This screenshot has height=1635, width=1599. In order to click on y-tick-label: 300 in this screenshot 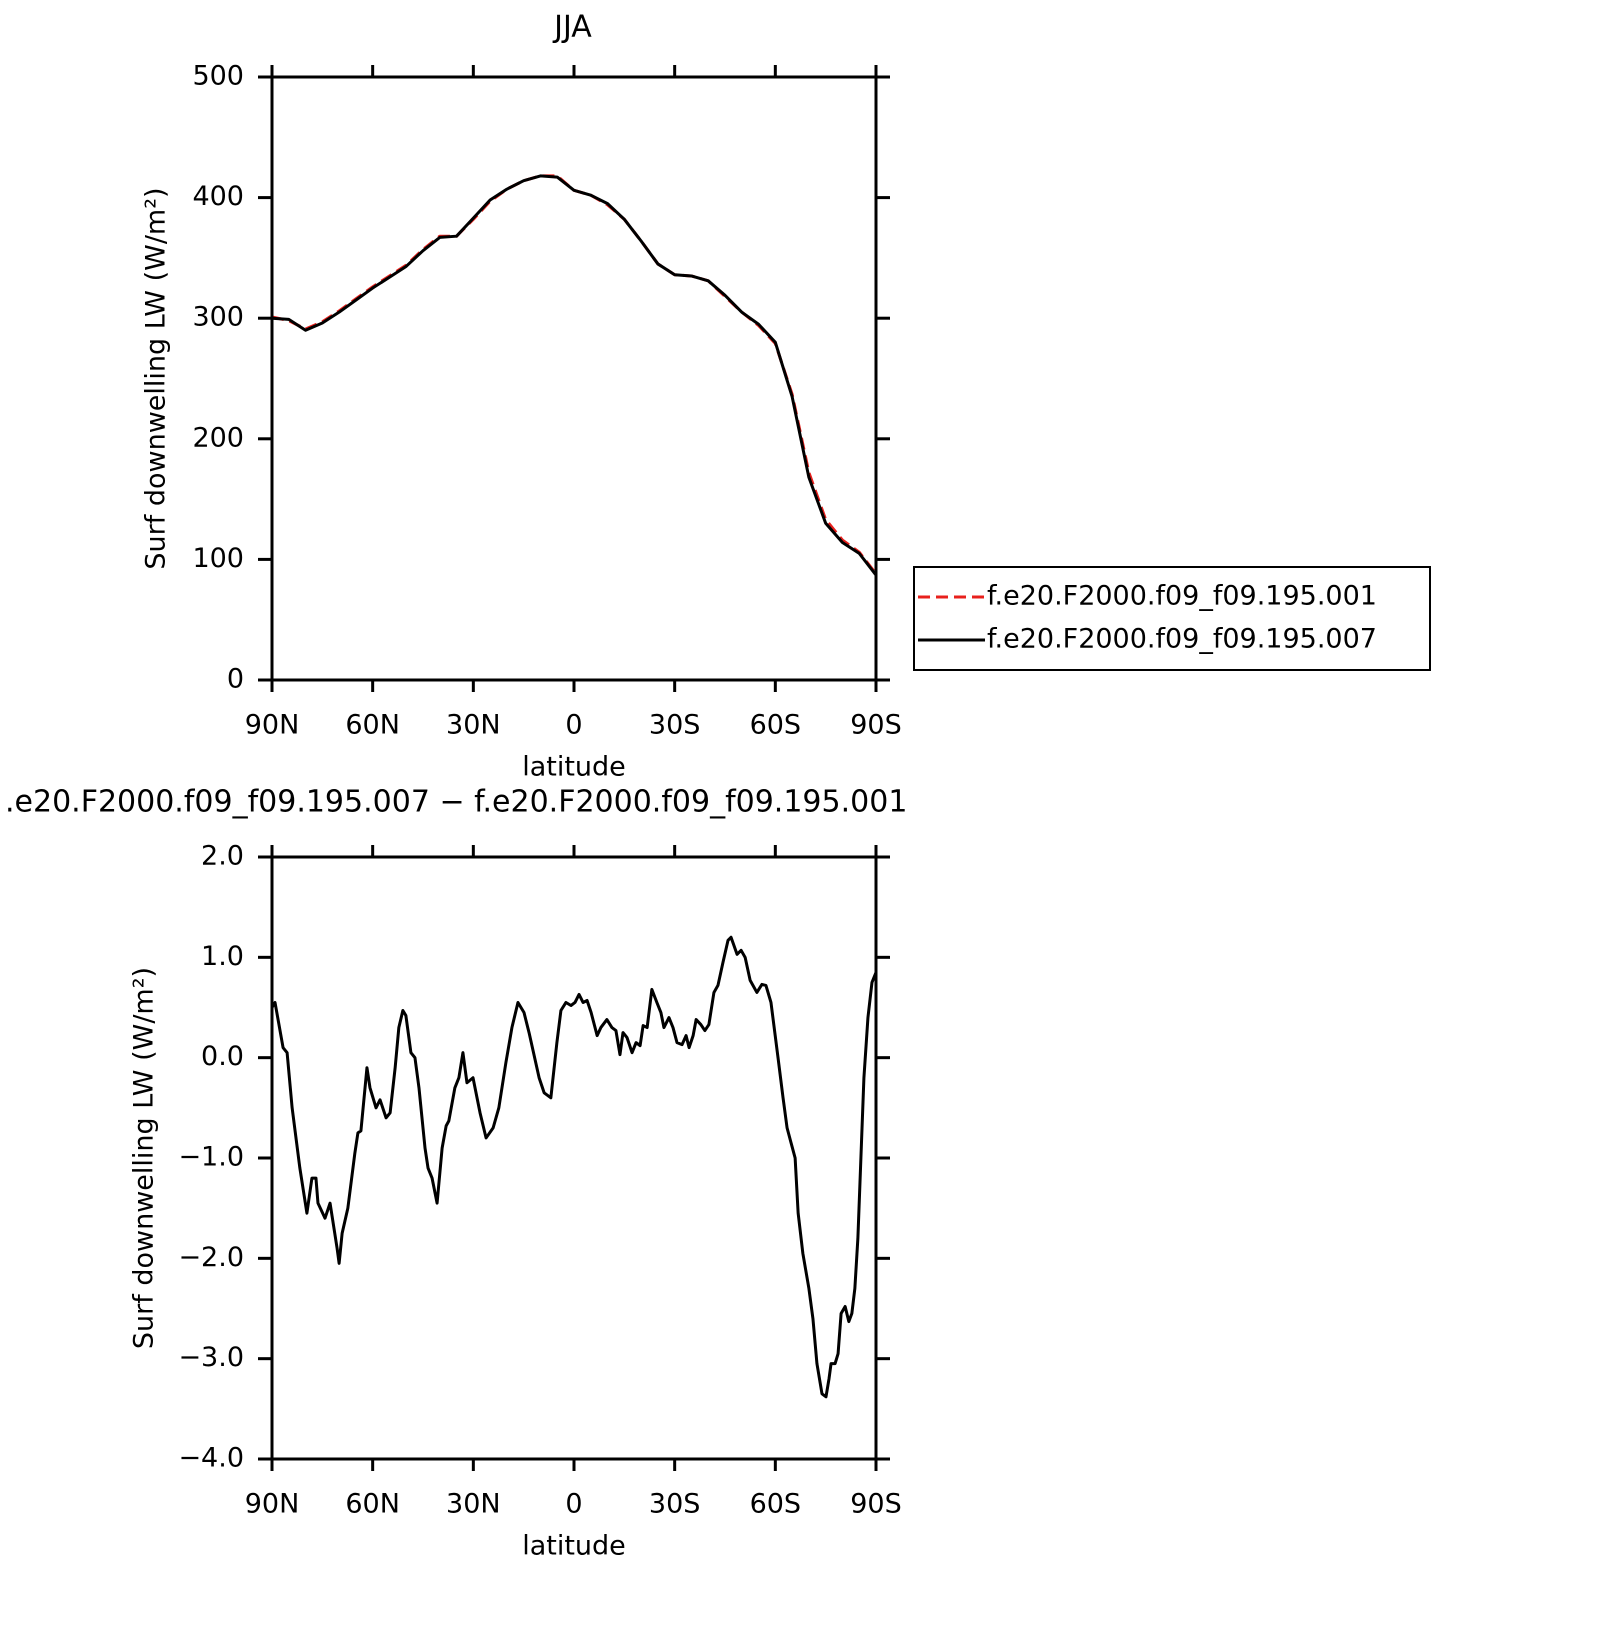, I will do `click(218, 317)`.